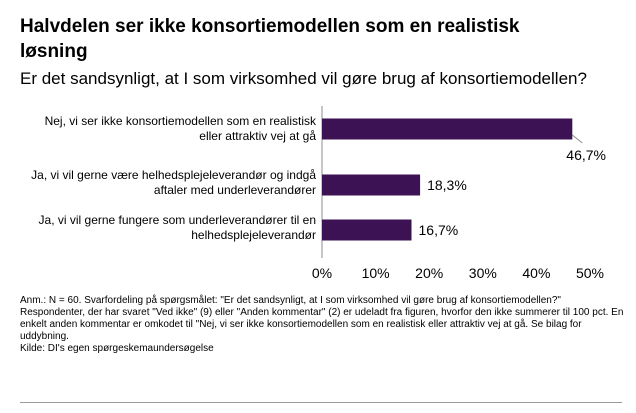 The height and width of the screenshot is (413, 636). What do you see at coordinates (322, 273) in the screenshot?
I see `x-tick-label-0: 0%` at bounding box center [322, 273].